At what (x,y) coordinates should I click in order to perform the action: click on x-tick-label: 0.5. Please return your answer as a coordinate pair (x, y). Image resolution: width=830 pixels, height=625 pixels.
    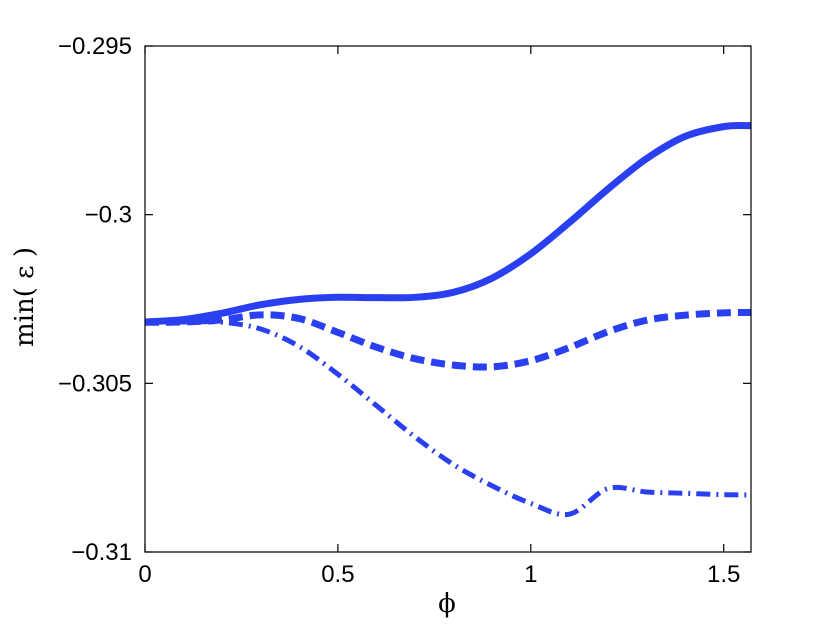
    Looking at the image, I should click on (337, 574).